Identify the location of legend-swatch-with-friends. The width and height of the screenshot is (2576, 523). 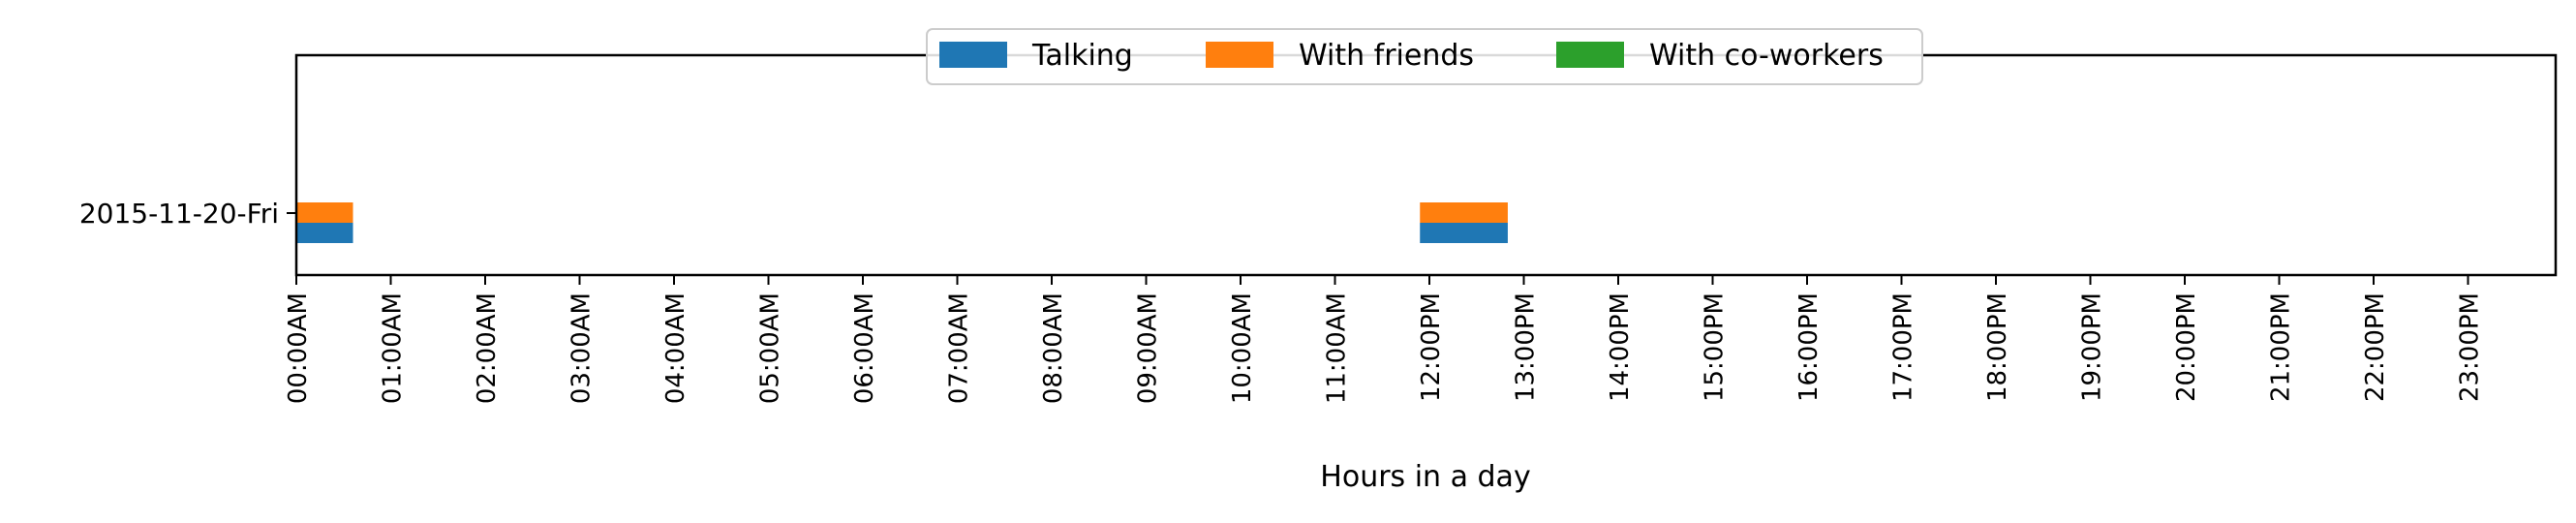
(1239, 55).